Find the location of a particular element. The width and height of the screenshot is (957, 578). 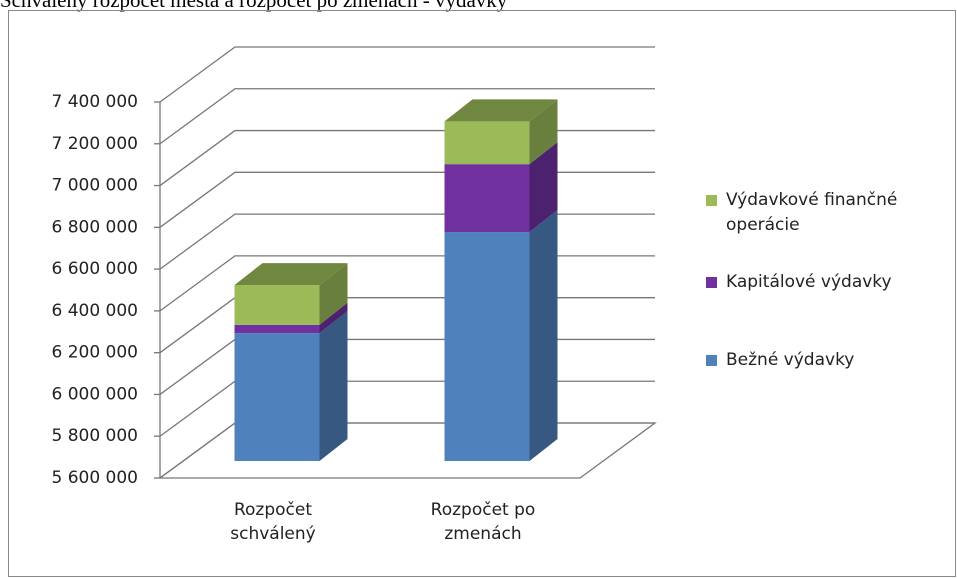

legend-item: Výdavkové finančné operácie is located at coordinates (828, 213).